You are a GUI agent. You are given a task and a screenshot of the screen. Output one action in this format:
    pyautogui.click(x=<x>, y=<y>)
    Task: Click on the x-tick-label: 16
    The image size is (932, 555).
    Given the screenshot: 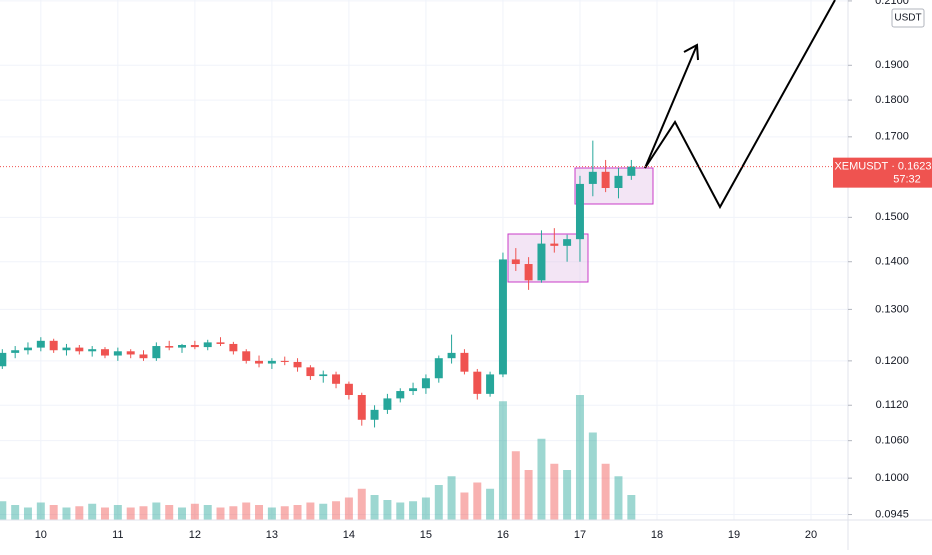 What is the action you would take?
    pyautogui.click(x=503, y=535)
    